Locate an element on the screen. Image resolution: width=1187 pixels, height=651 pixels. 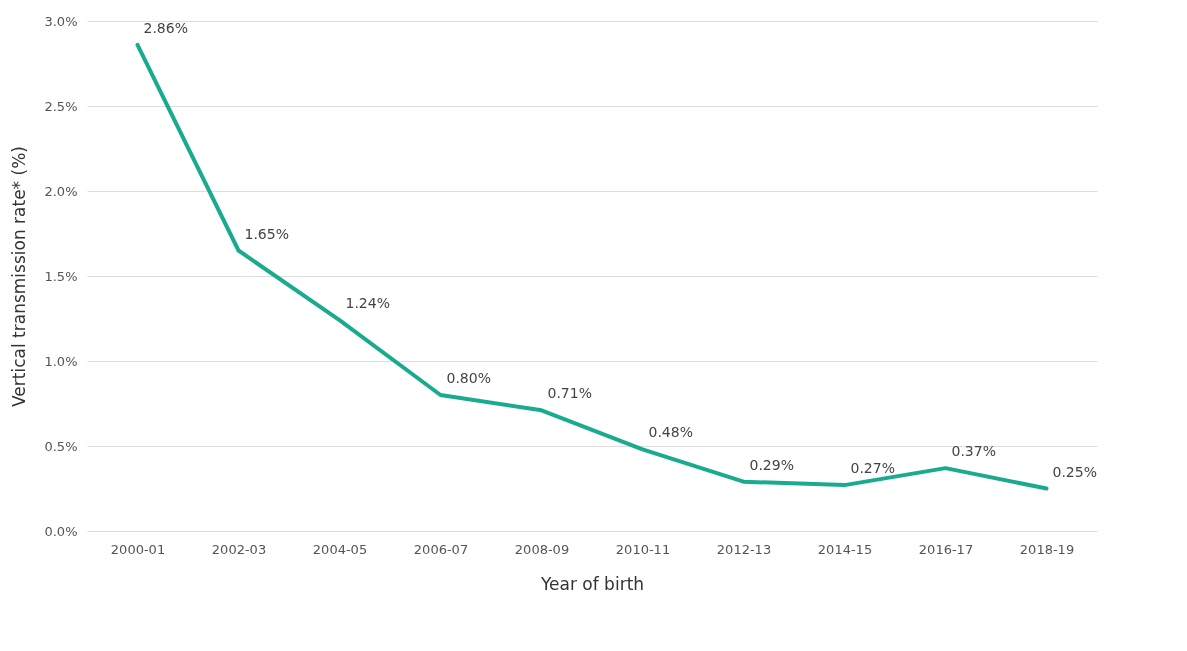
data-label: 1.65% is located at coordinates (266, 233).